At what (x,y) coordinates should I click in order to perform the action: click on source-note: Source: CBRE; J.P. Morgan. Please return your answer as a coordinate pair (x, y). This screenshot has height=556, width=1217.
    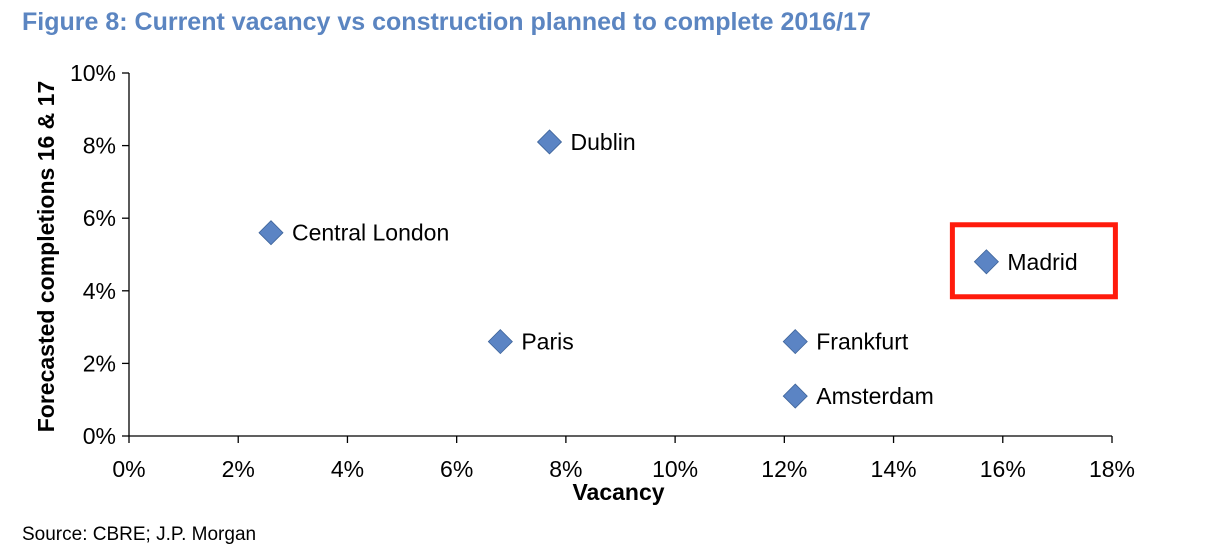
    Looking at the image, I should click on (139, 534).